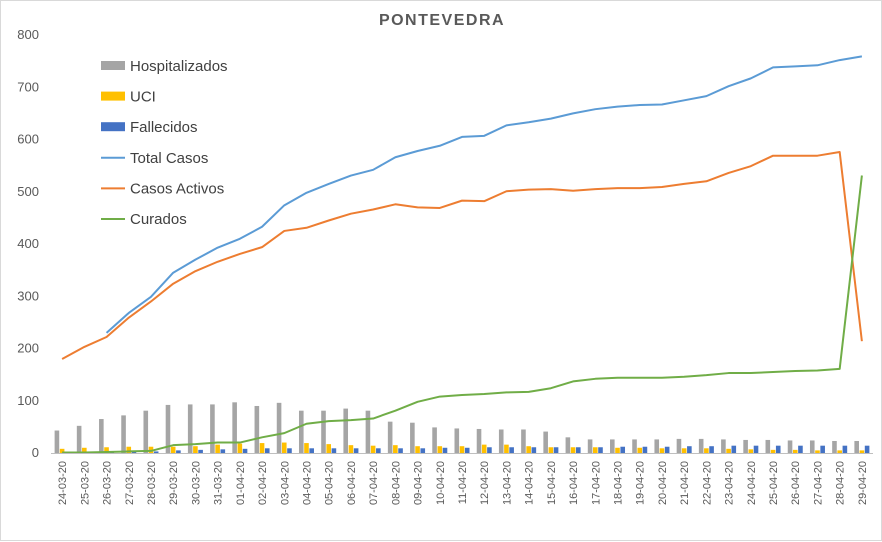  Describe the element at coordinates (169, 158) in the screenshot. I see `legend-label: Total Casos` at that location.